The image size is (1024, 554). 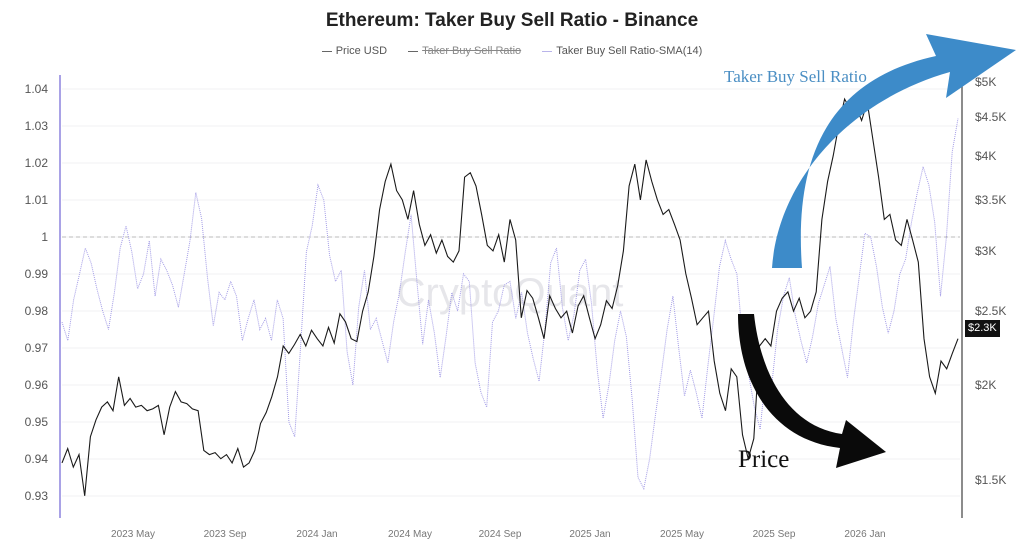 What do you see at coordinates (682, 534) in the screenshot?
I see `x-tick-label: 2025 May` at bounding box center [682, 534].